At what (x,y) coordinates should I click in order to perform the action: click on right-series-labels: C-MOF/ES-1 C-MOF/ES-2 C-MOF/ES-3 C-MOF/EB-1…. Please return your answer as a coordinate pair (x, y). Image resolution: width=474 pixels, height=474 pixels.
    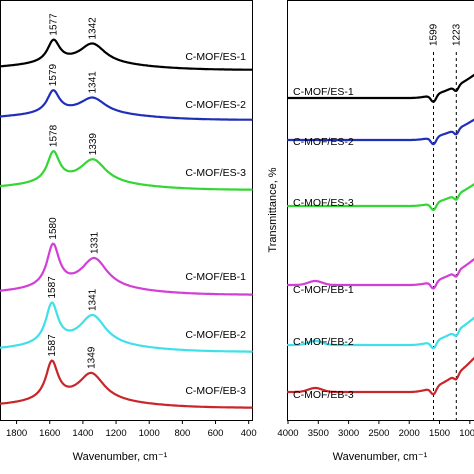
    Looking at the image, I should click on (323, 243).